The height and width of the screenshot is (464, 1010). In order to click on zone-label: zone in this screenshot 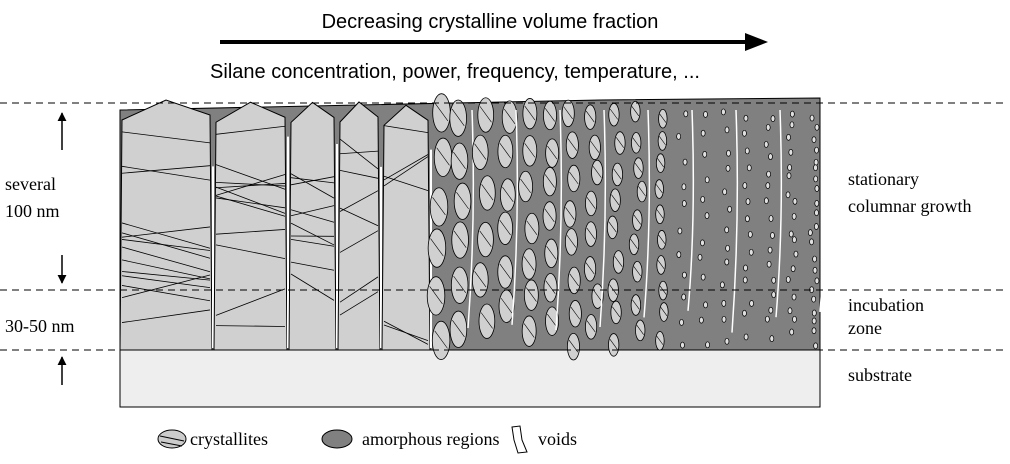, I will do `click(865, 328)`.